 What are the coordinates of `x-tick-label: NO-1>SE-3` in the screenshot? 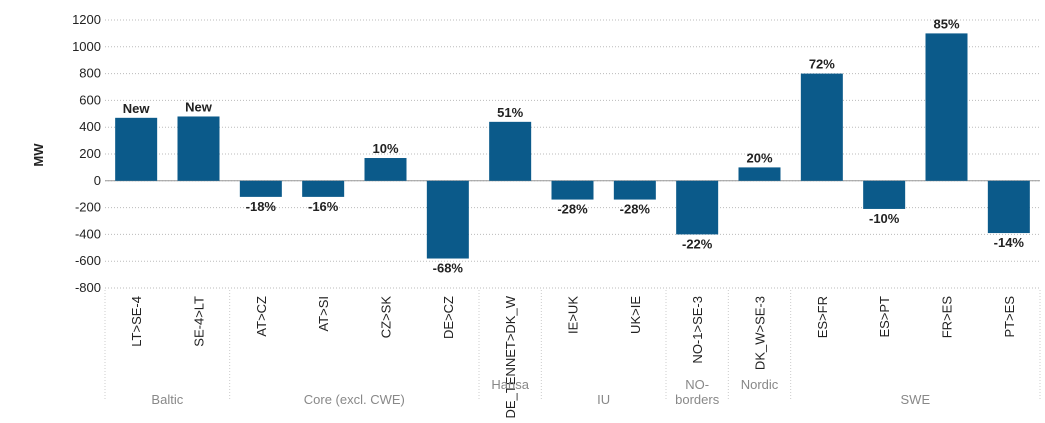 It's located at (697, 330).